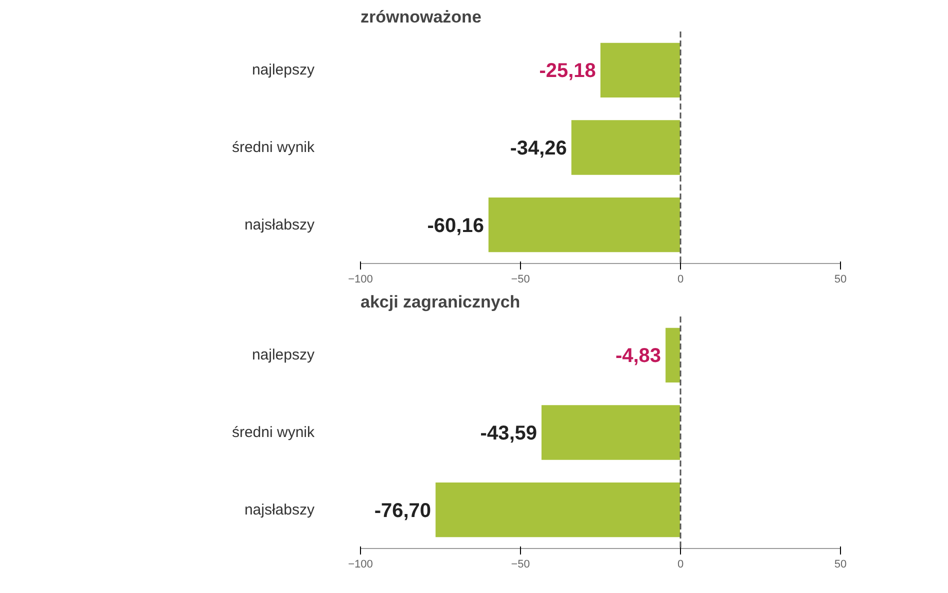  What do you see at coordinates (567, 71) in the screenshot?
I see `data-label: -25,18` at bounding box center [567, 71].